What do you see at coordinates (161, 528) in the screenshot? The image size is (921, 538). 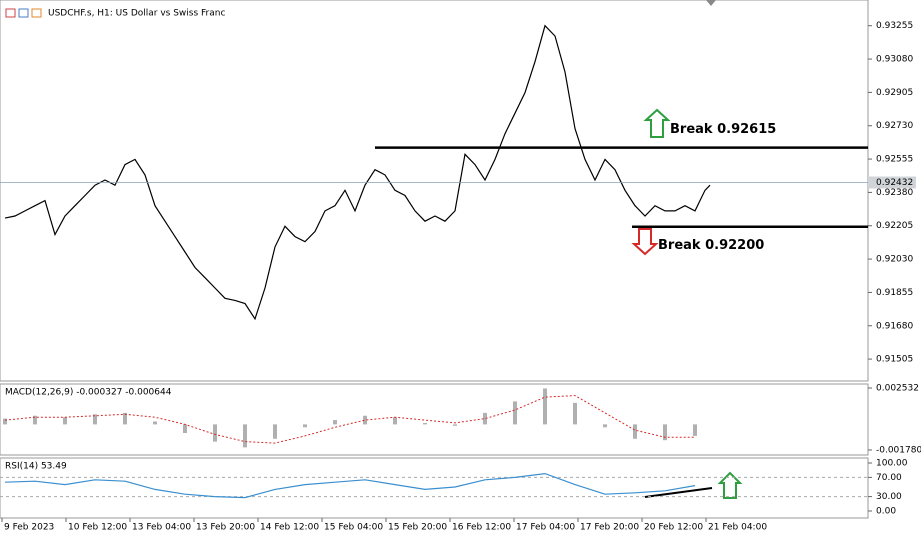 I see `x-tick-label: 13 Feb 04:00` at bounding box center [161, 528].